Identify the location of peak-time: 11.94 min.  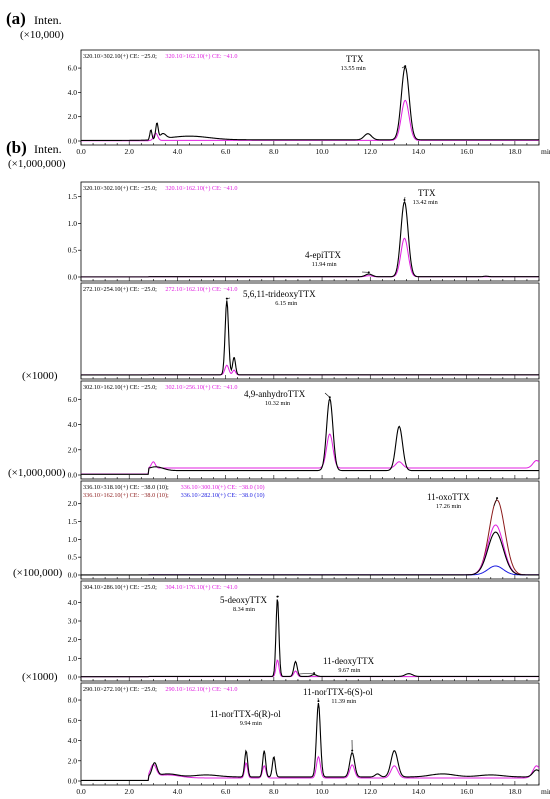
(324, 264).